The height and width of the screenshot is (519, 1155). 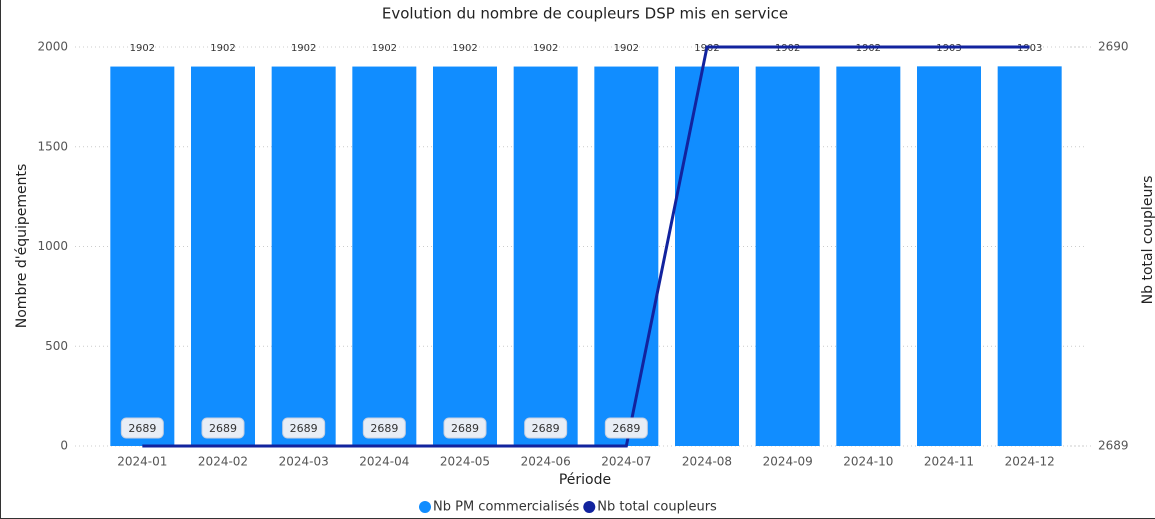 I want to click on x-tick-label: 2024-07, so click(x=626, y=462).